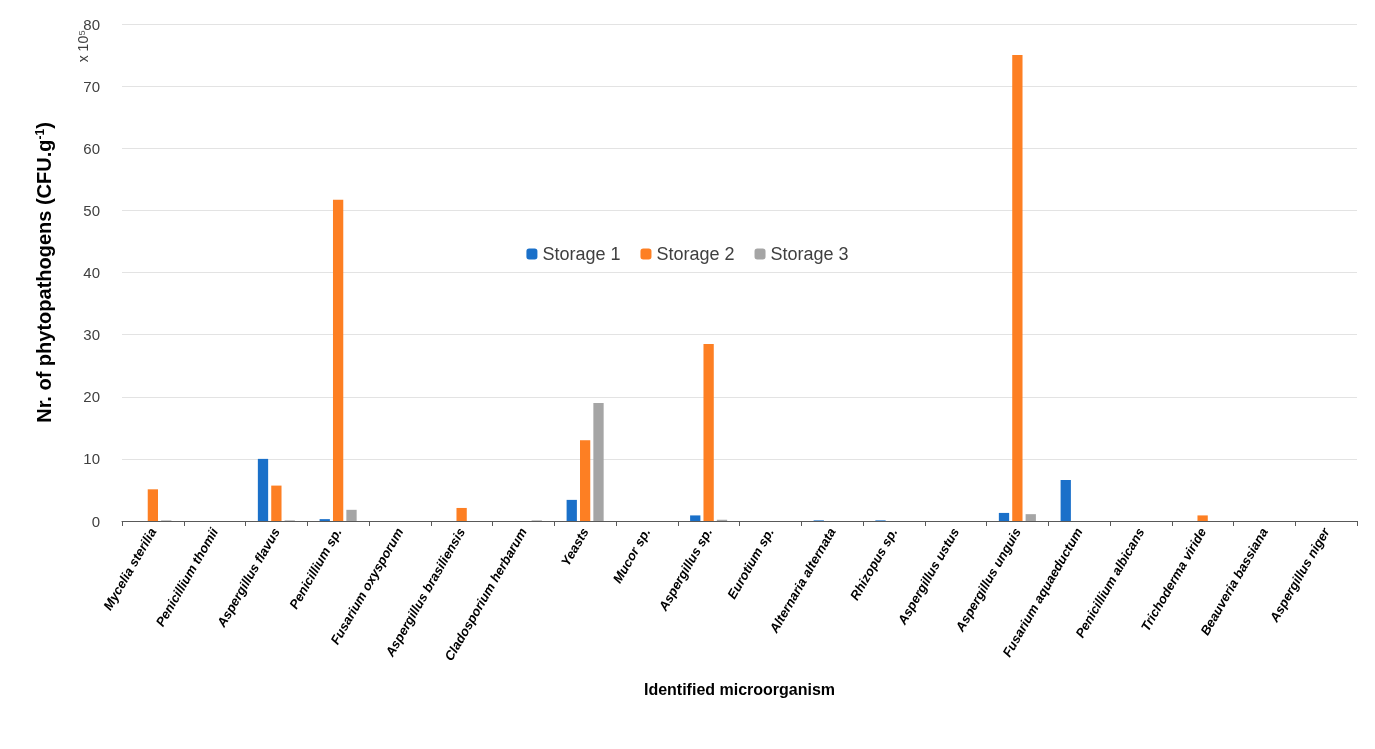 Image resolution: width=1375 pixels, height=749 pixels. What do you see at coordinates (695, 254) in the screenshot?
I see `legend-label: Storage 2` at bounding box center [695, 254].